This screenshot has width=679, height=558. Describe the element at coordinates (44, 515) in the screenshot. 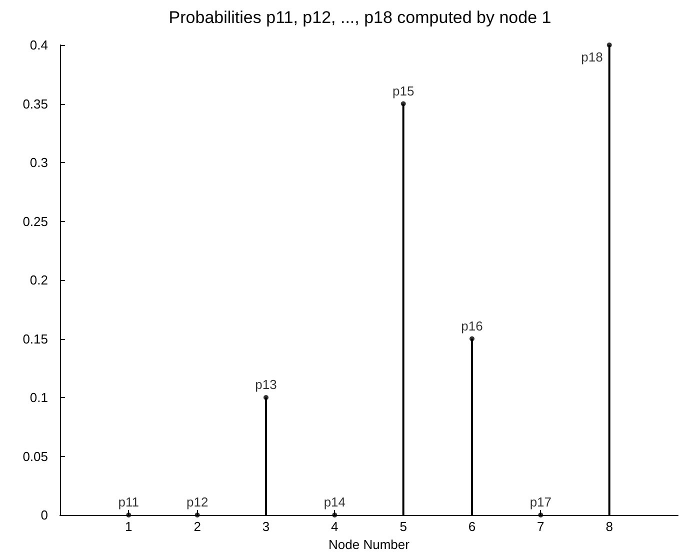

I see `y-tick-label: 0` at that location.